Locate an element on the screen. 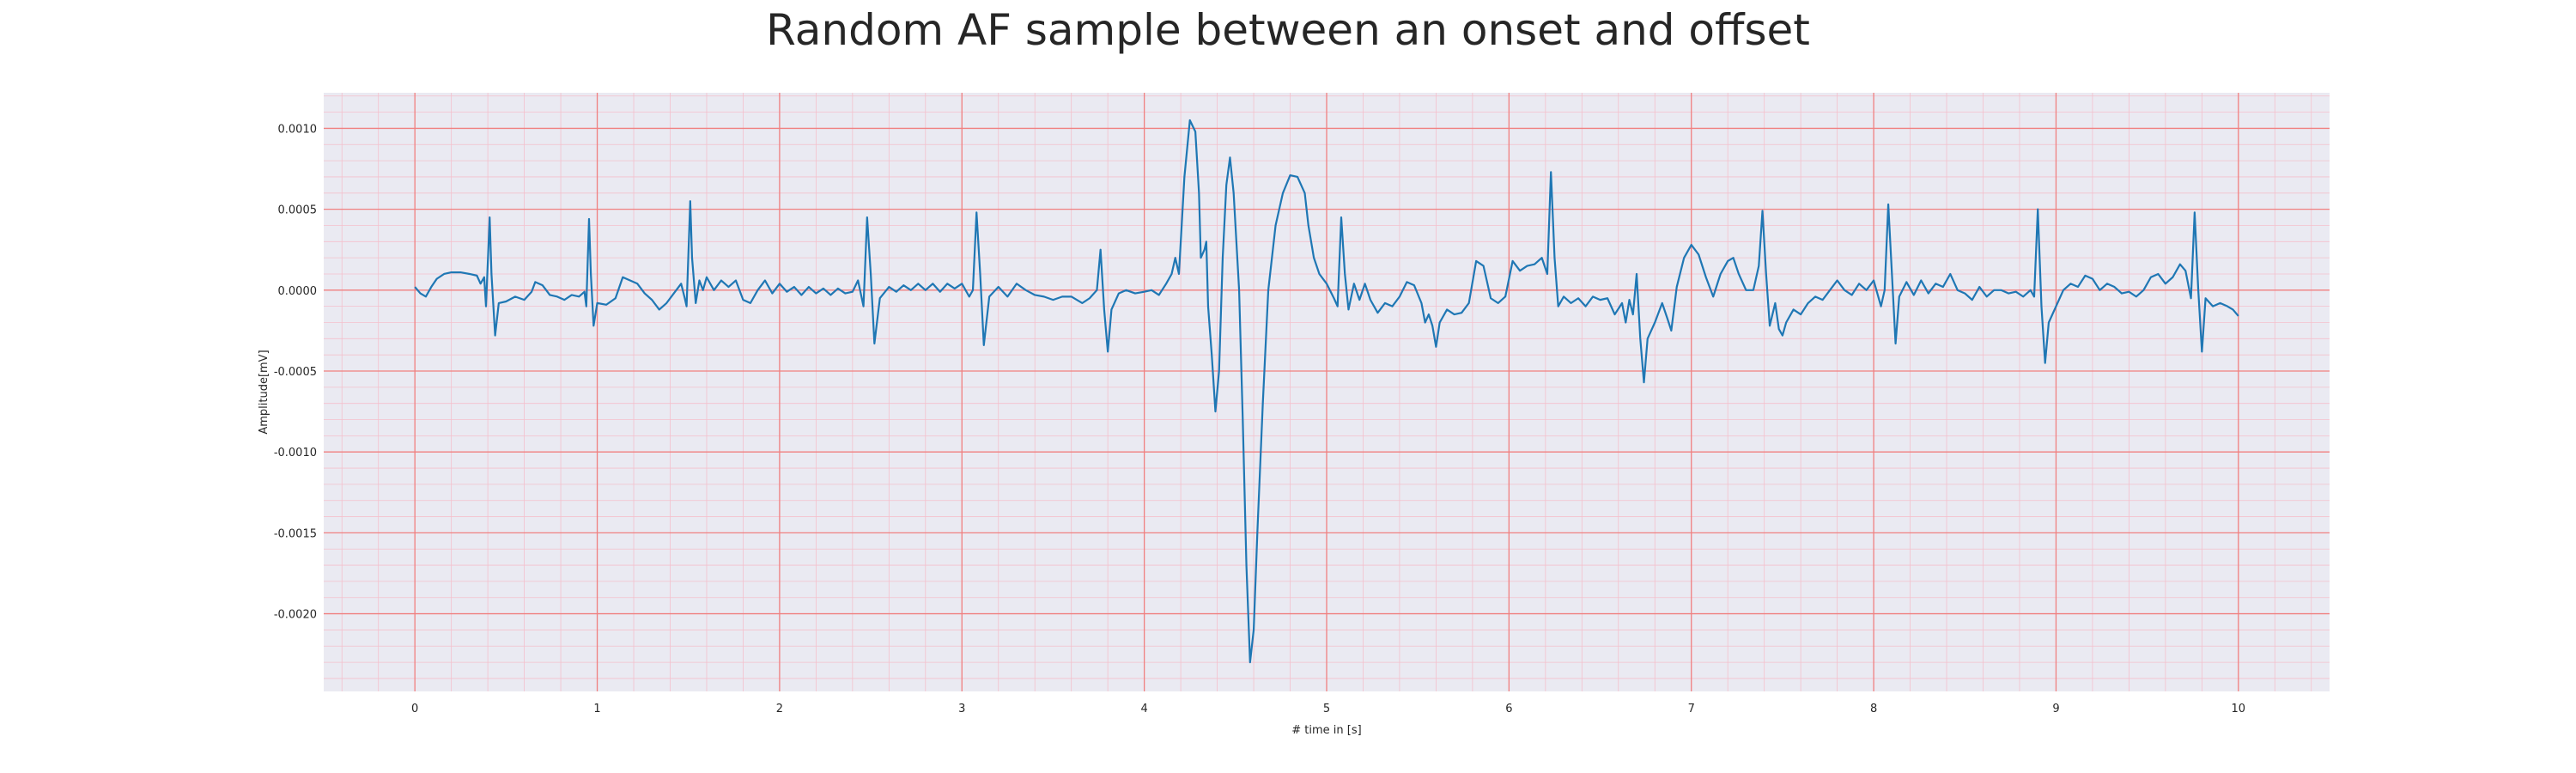 The width and height of the screenshot is (2576, 773). y-tick-label: 0.0005 is located at coordinates (298, 210).